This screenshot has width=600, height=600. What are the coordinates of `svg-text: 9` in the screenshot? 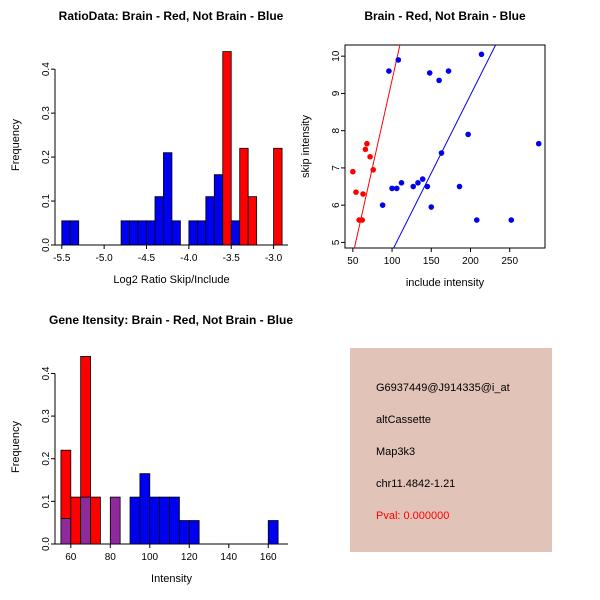 It's located at (336, 93).